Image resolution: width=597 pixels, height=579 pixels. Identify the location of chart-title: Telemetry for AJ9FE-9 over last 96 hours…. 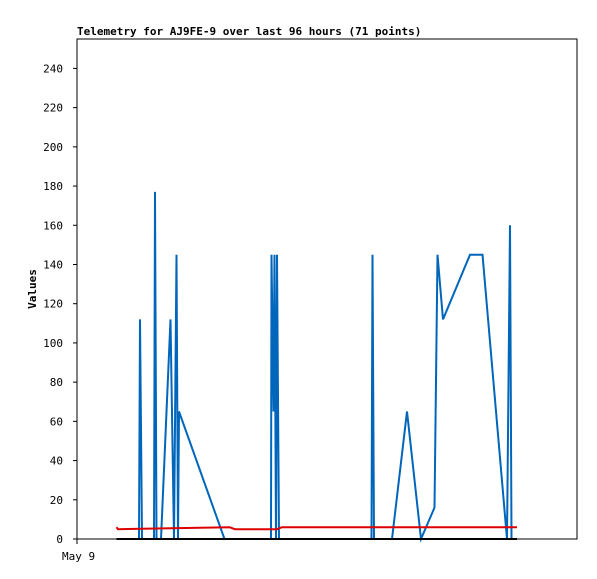
(249, 31).